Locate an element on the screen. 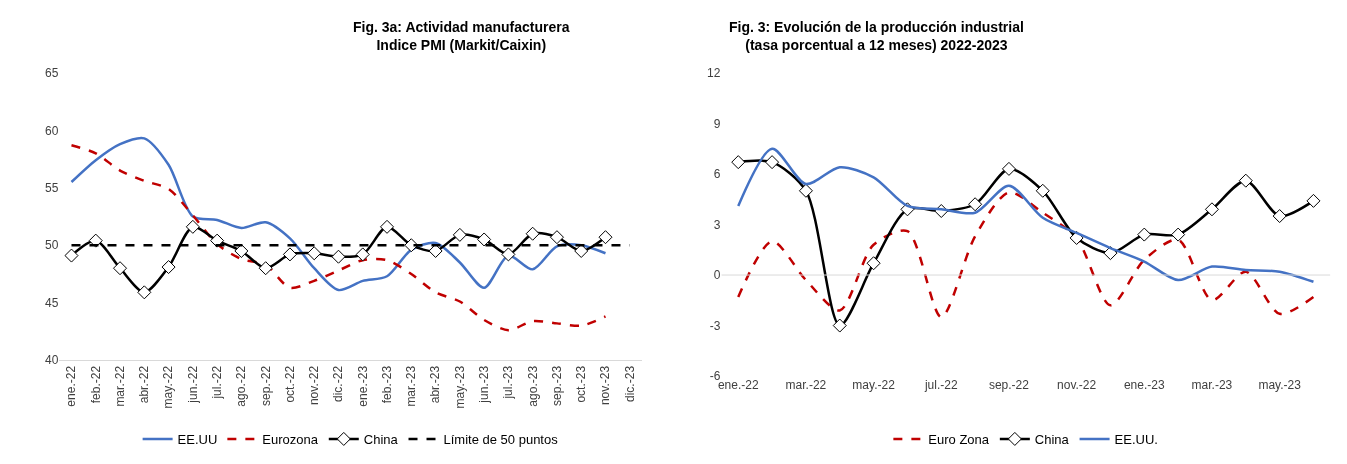 Image resolution: width=1347 pixels, height=464 pixels. x-tick-label: jul.-23 is located at coordinates (508, 382).